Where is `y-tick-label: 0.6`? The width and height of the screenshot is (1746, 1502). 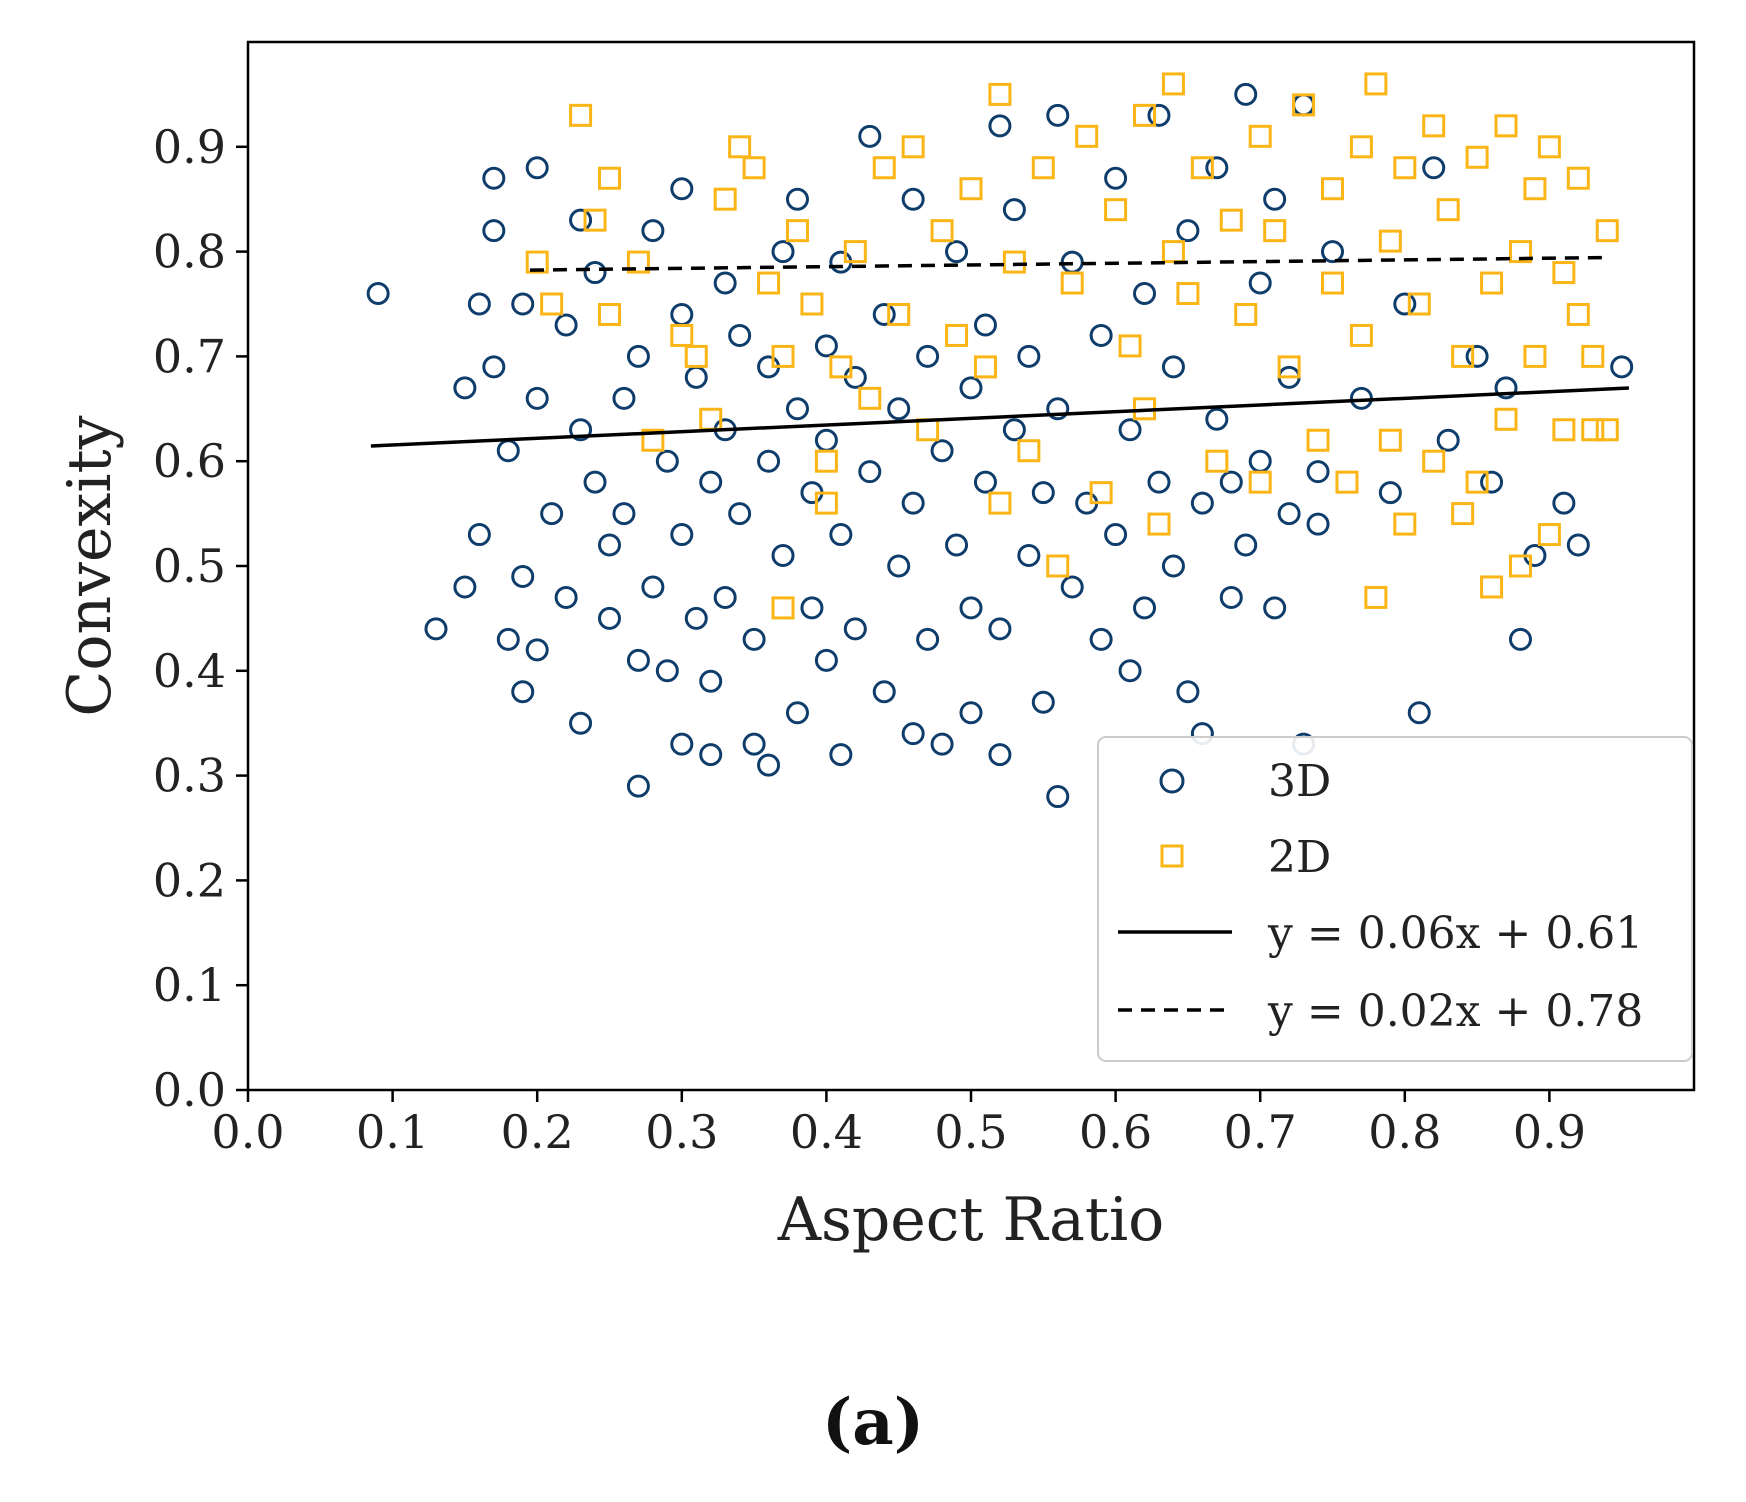 y-tick-label: 0.6 is located at coordinates (189, 461).